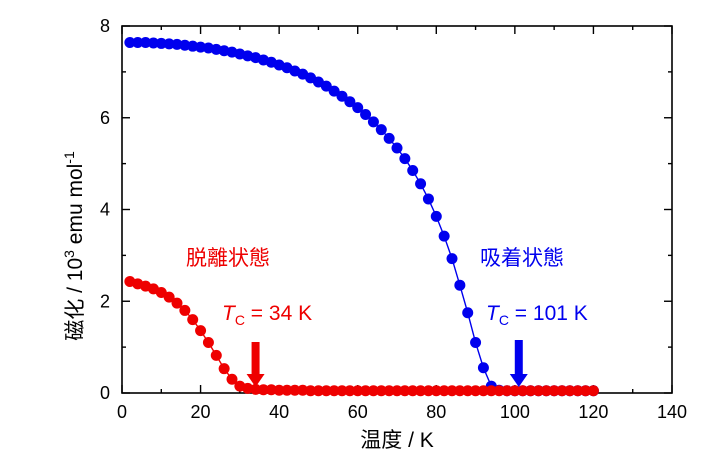  I want to click on y-axis-title-sup1: 3, so click(69, 254).